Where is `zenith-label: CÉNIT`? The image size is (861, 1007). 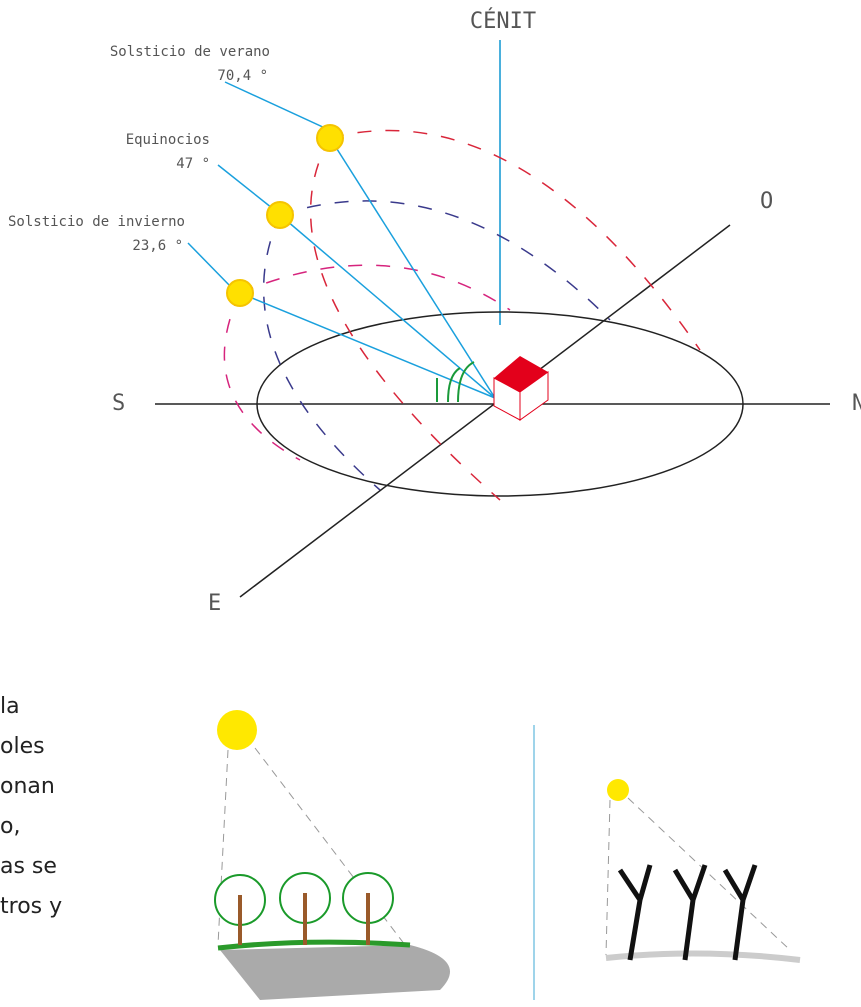
zenith-label: CÉNIT is located at coordinates (503, 21).